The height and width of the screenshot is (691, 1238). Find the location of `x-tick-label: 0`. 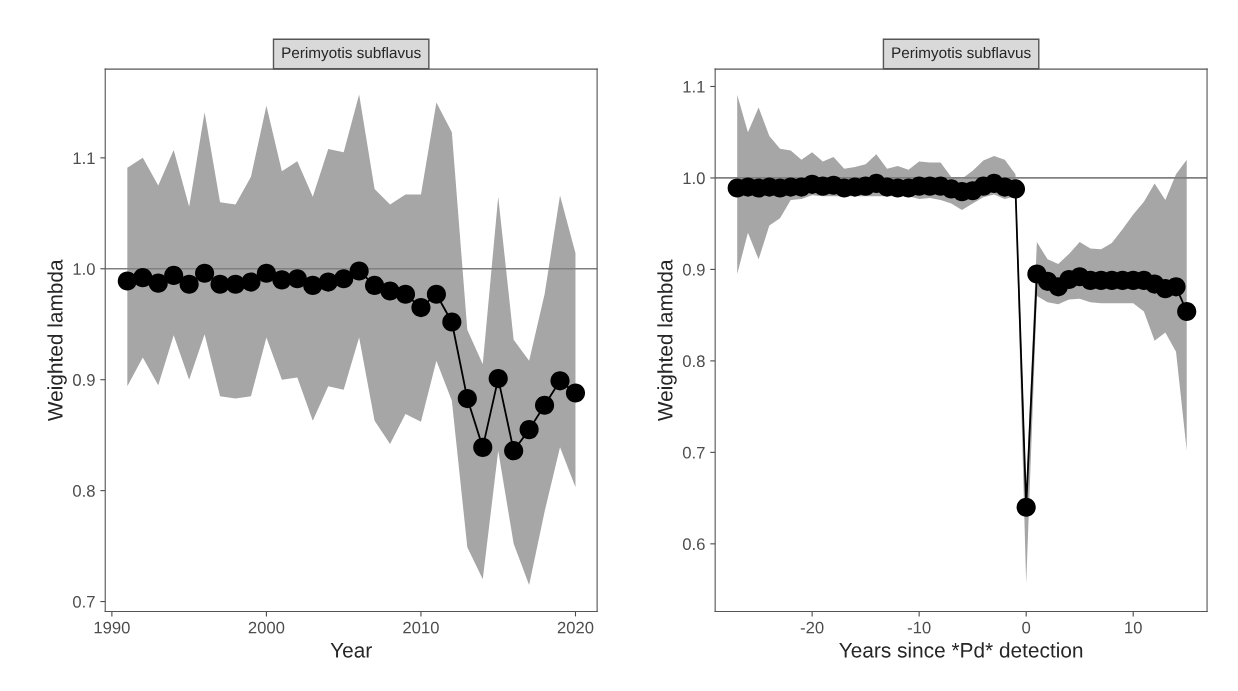

x-tick-label: 0 is located at coordinates (1026, 627).